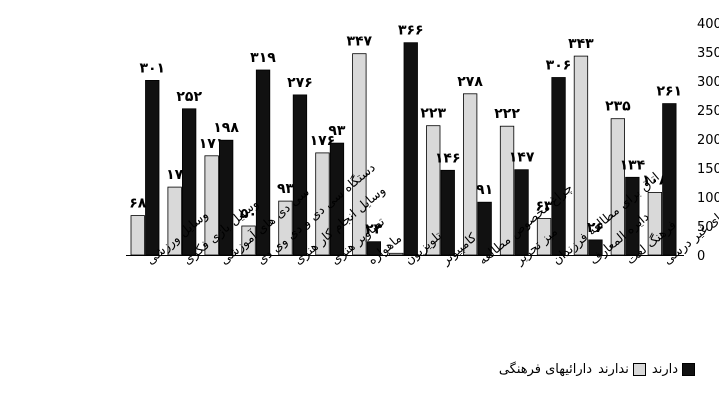 Image resolution: width=719 pixels, height=395 pixels. I want to click on legend-item-have: دارند, so click(673, 369).